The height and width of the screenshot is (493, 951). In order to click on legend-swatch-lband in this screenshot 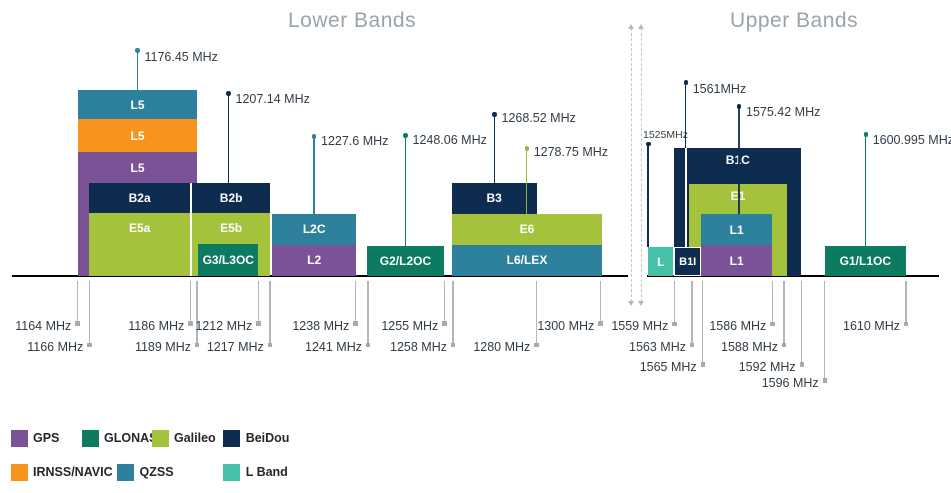, I will do `click(231, 472)`.